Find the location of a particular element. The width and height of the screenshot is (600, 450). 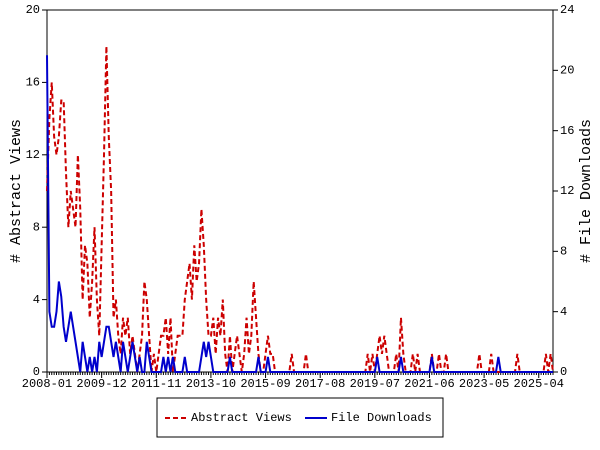

y2-tick-label: 20 is located at coordinates (567, 71).